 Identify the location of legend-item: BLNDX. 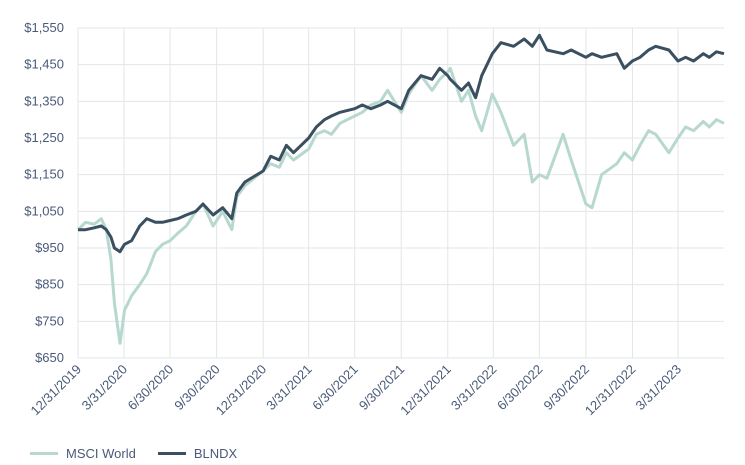
(197, 453).